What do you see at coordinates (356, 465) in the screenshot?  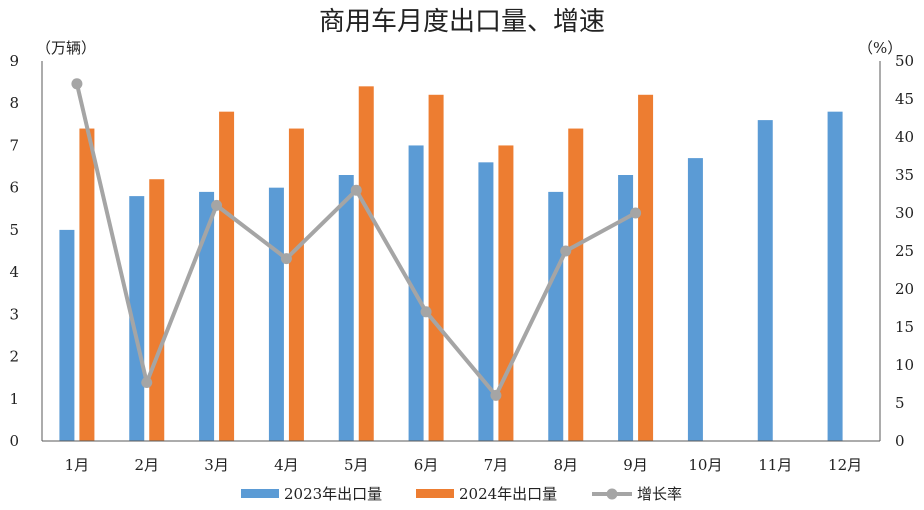 I see `x-tick-label: 5月` at bounding box center [356, 465].